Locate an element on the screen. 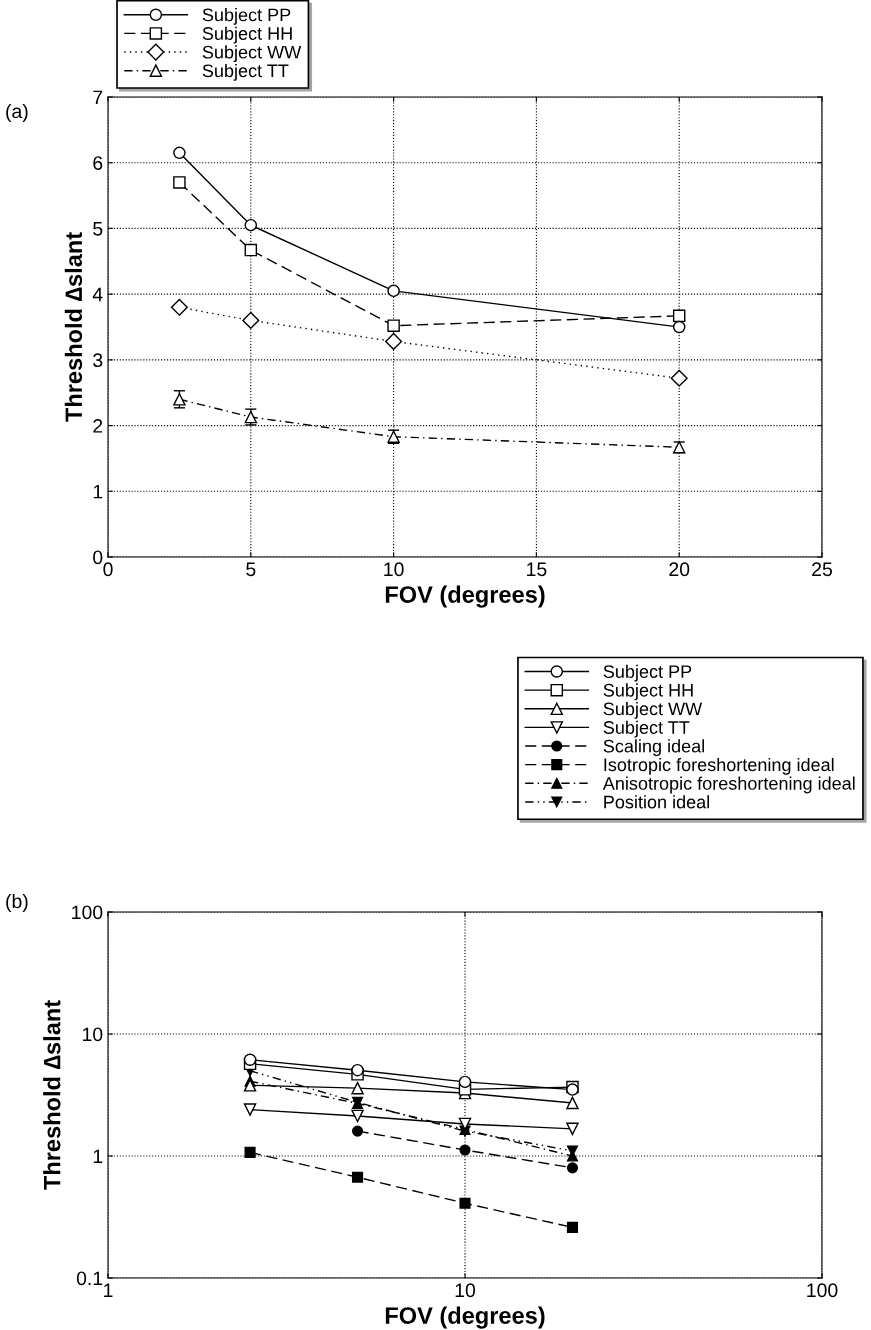 This screenshot has height=1330, width=871. text: (a) is located at coordinates (17, 113).